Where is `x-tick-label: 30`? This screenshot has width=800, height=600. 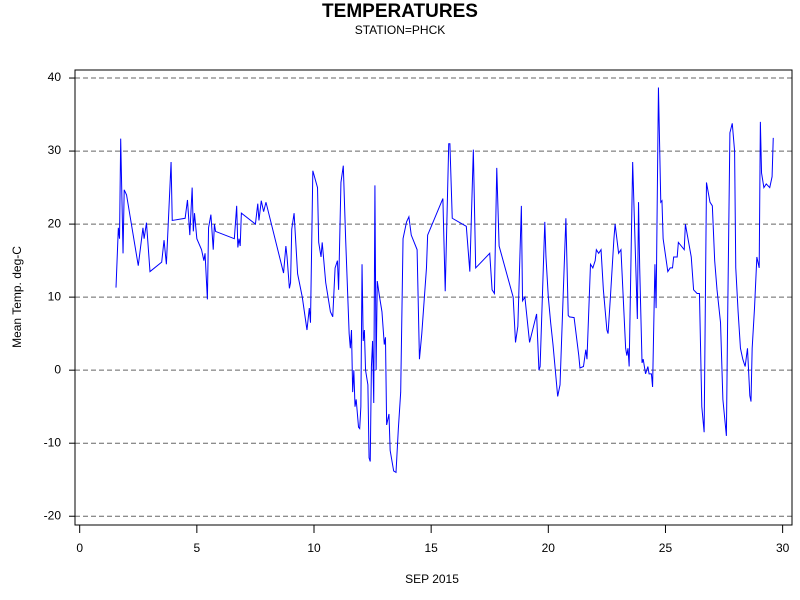 x-tick-label: 30 is located at coordinates (783, 548).